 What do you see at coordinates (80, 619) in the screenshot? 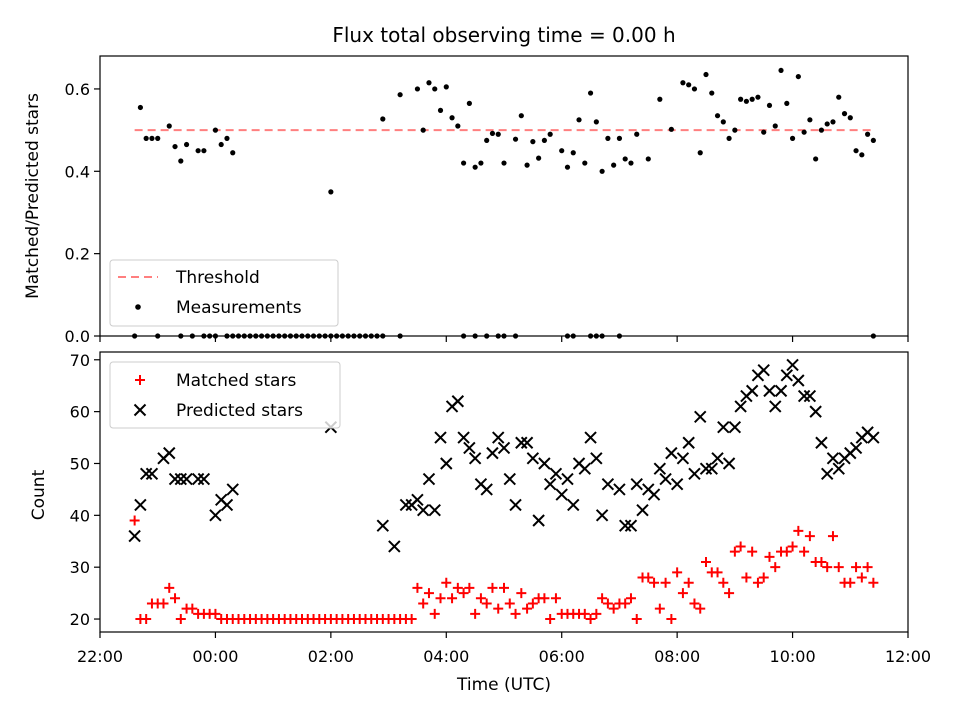
I see `count-y-tick-label: 20` at bounding box center [80, 619].